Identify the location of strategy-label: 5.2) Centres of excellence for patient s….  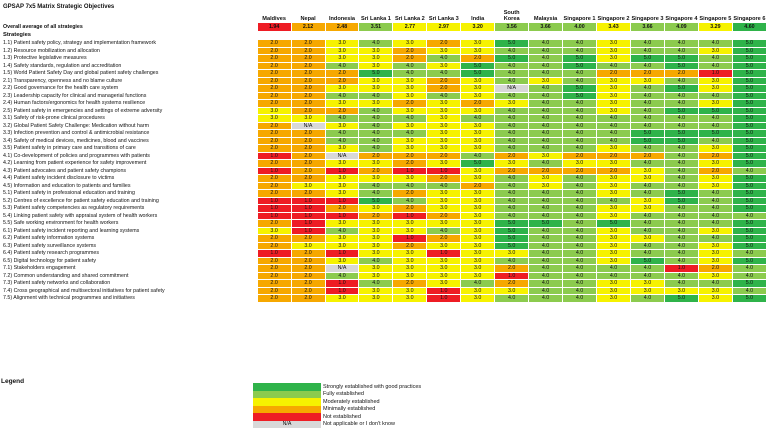
(129, 200).